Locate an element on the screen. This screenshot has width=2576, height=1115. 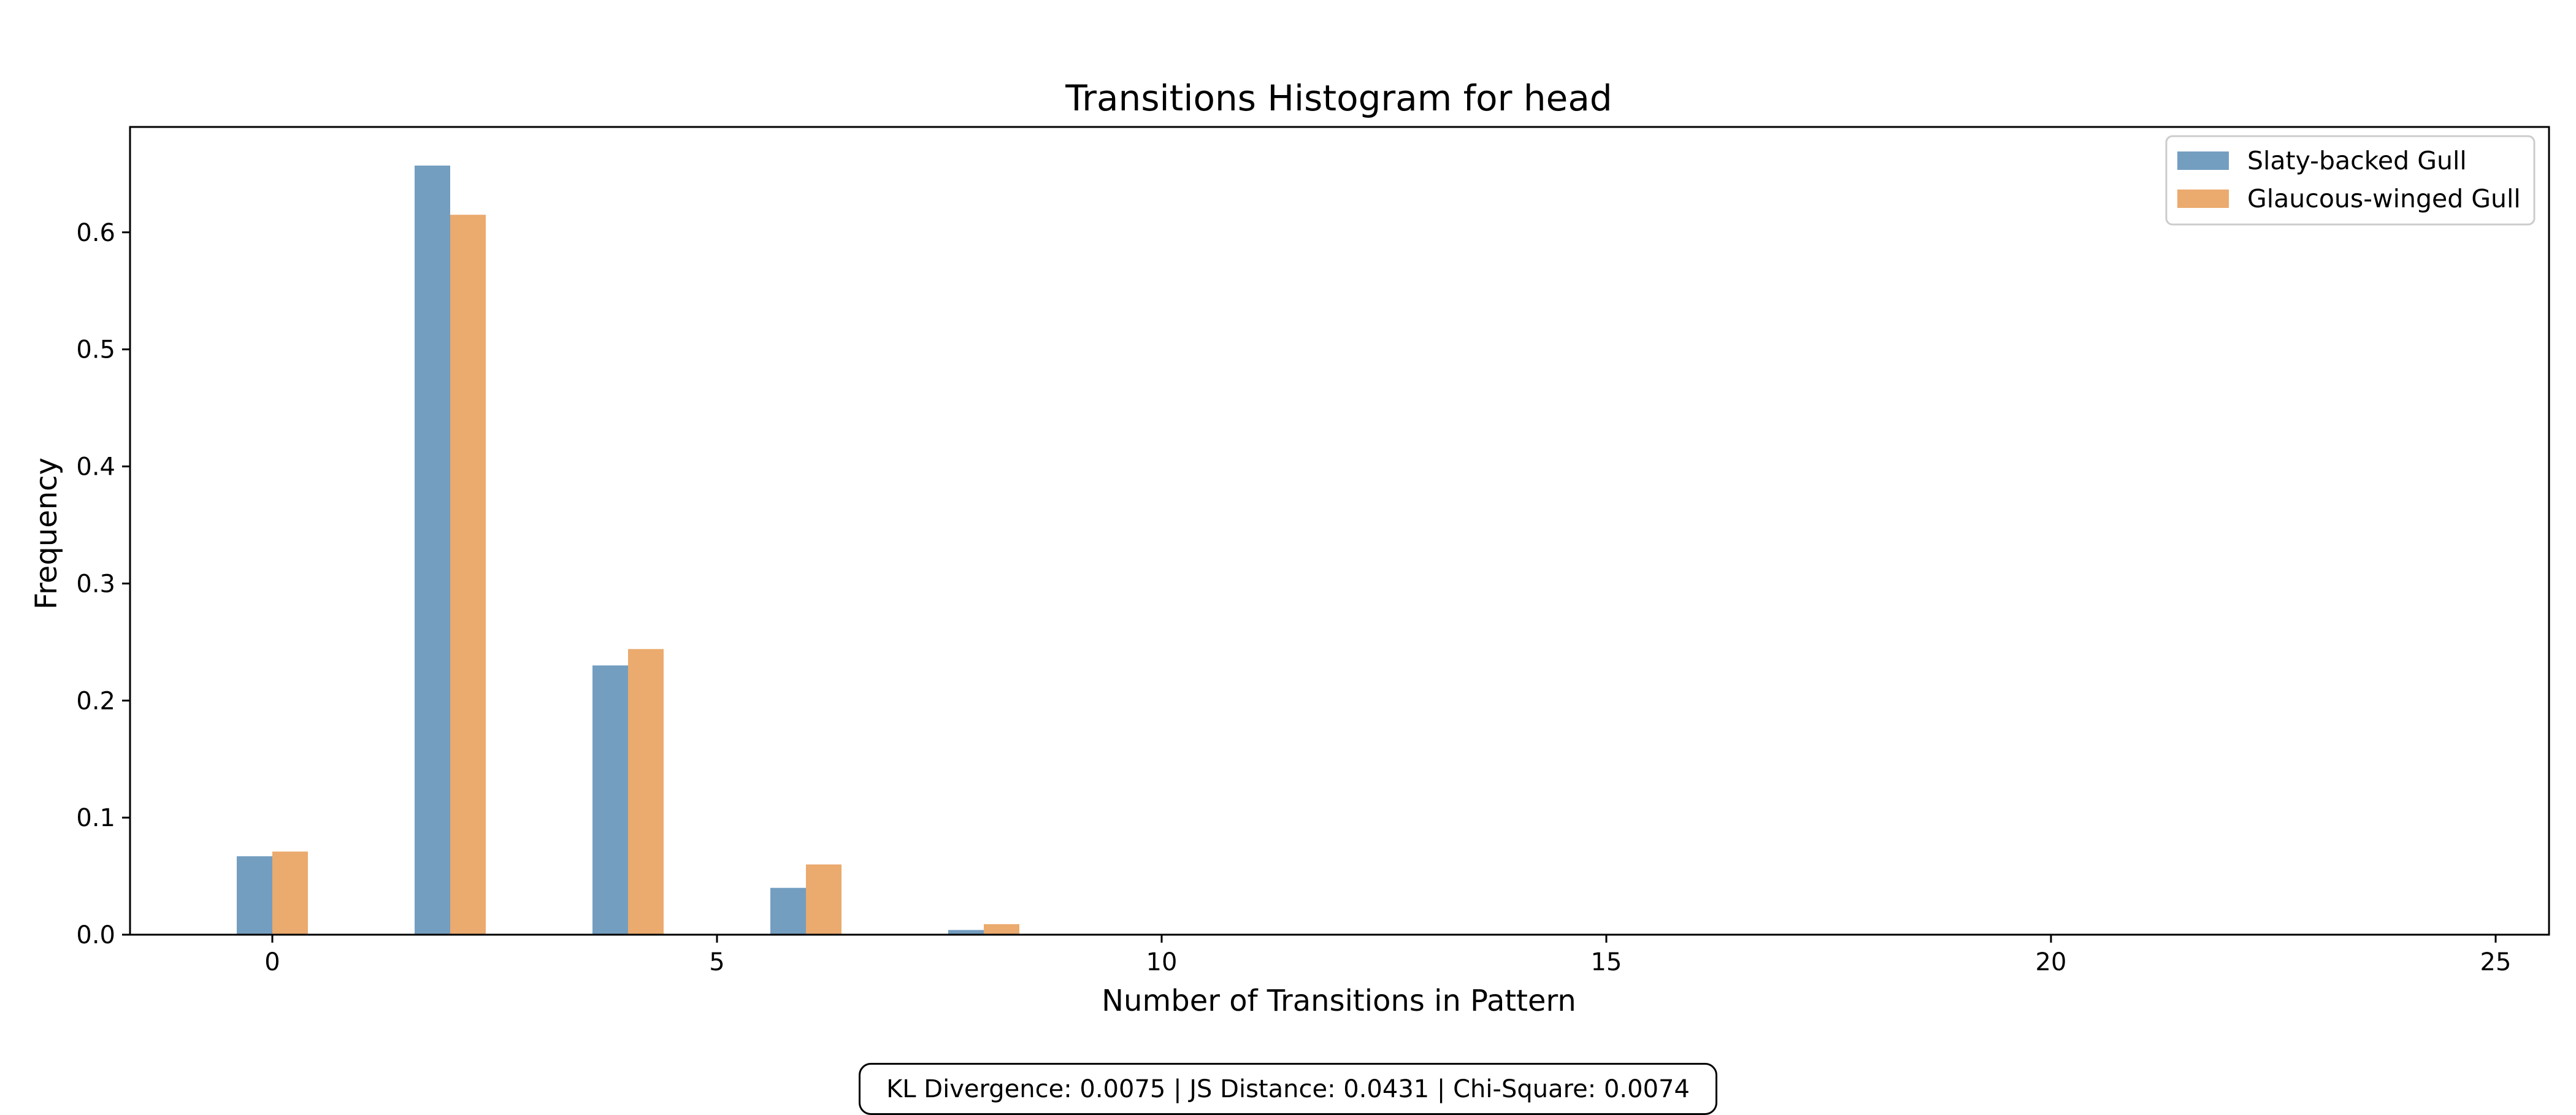
x-tick-label: 5 is located at coordinates (716, 962).